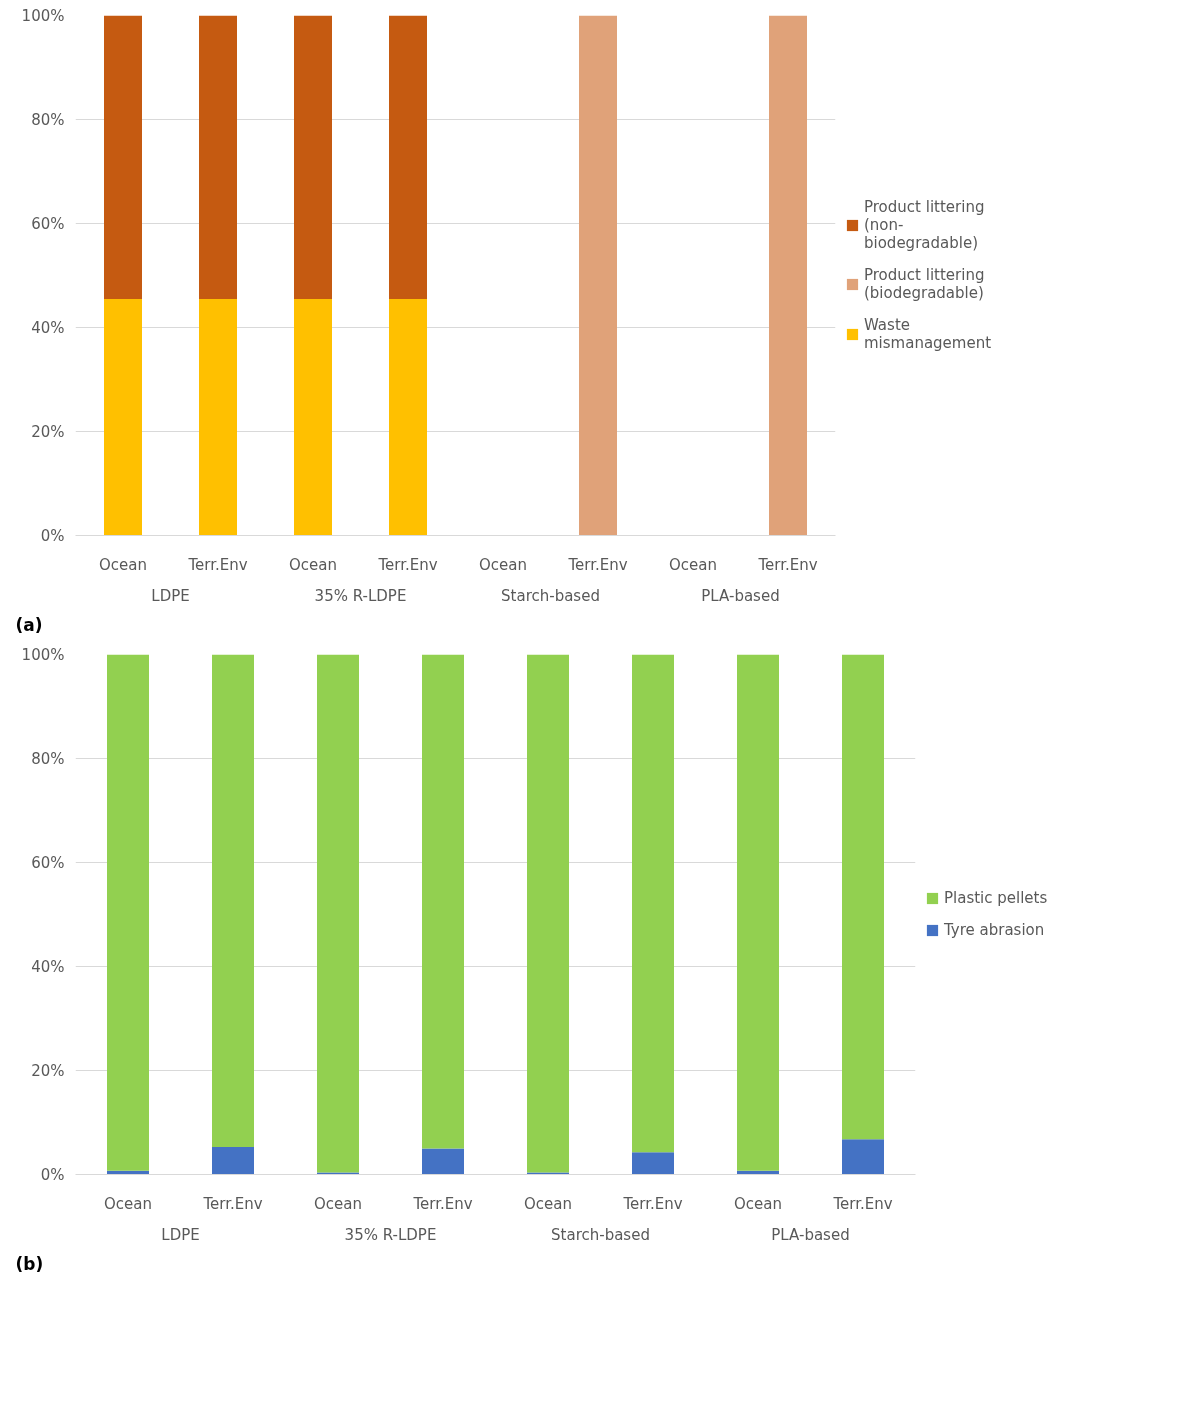 The height and width of the screenshot is (1407, 1184). I want to click on legend-label: Plastic pellets, so click(996, 898).